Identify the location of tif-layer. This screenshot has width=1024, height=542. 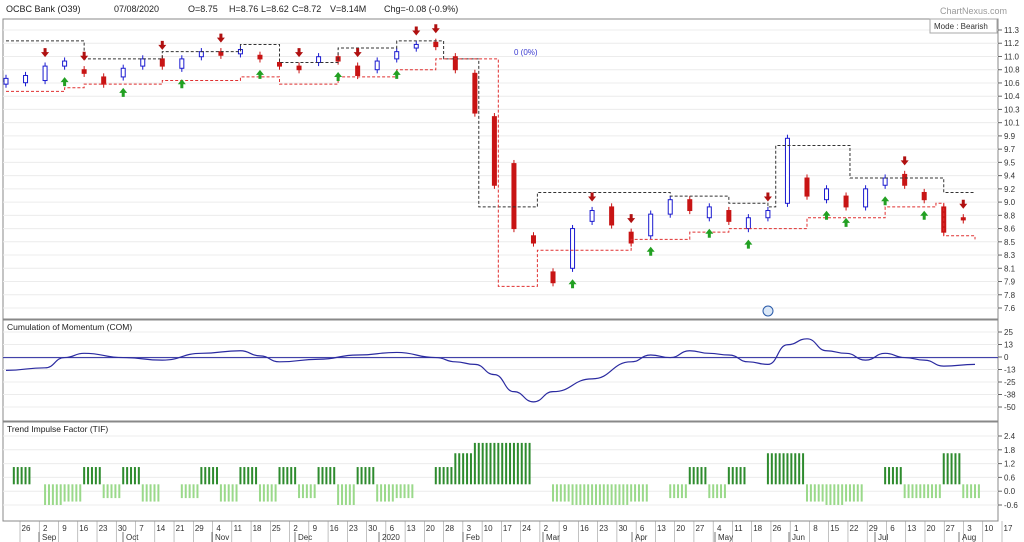
(496, 473).